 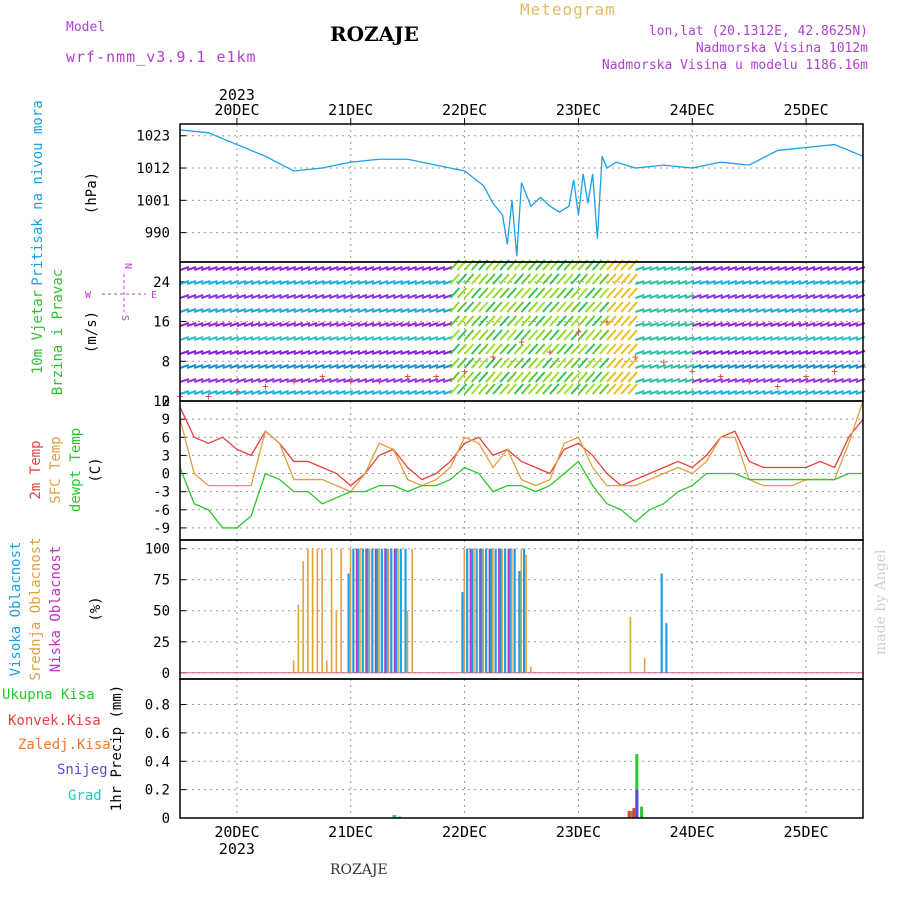 I want to click on y-tick-label: 9, so click(x=166, y=420).